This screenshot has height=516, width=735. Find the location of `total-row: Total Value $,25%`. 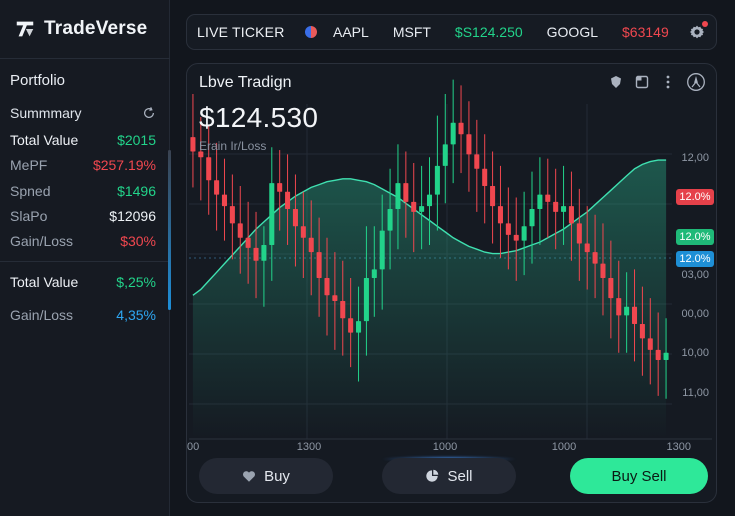

total-row: Total Value $,25% is located at coordinates (83, 282).